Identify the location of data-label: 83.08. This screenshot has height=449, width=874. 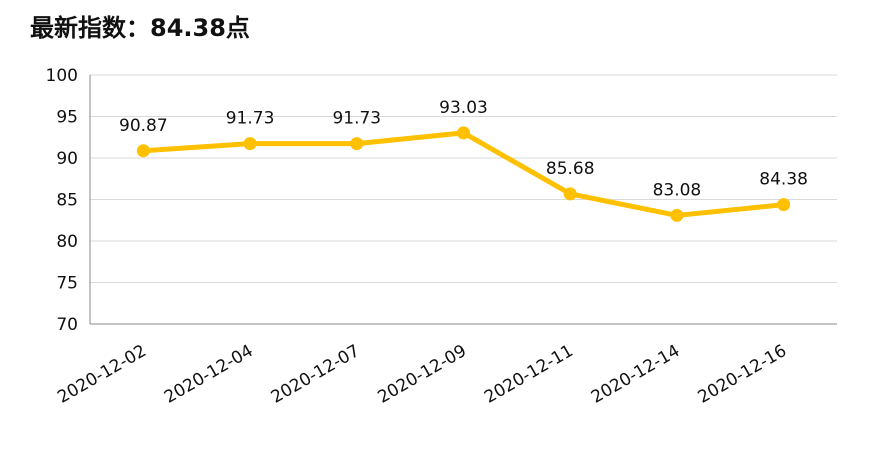
(677, 190).